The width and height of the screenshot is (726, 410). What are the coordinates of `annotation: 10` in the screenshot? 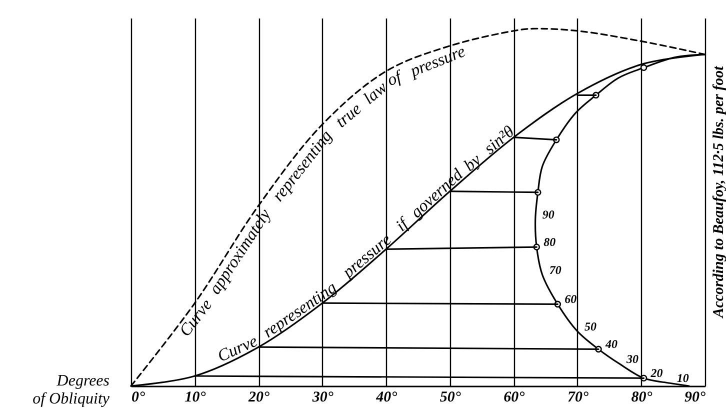 It's located at (682, 378).